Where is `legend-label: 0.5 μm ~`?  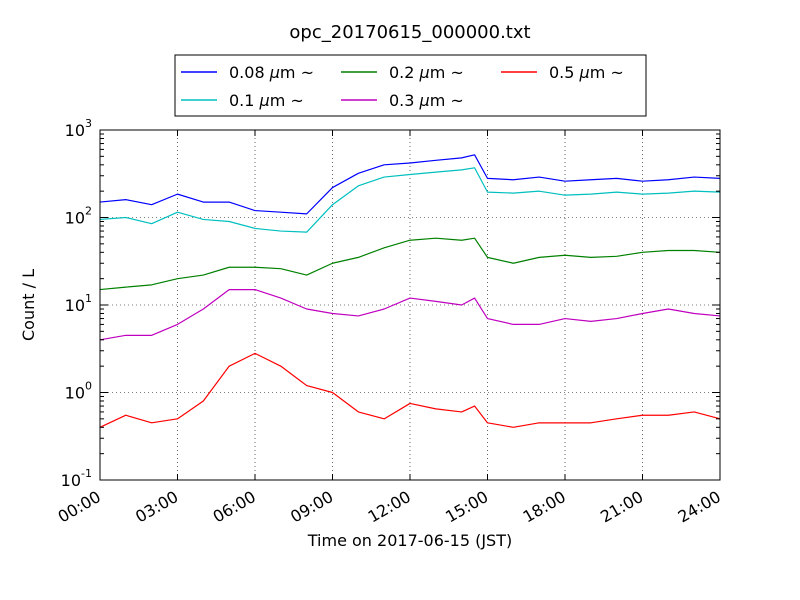 legend-label: 0.5 μm ~ is located at coordinates (586, 72).